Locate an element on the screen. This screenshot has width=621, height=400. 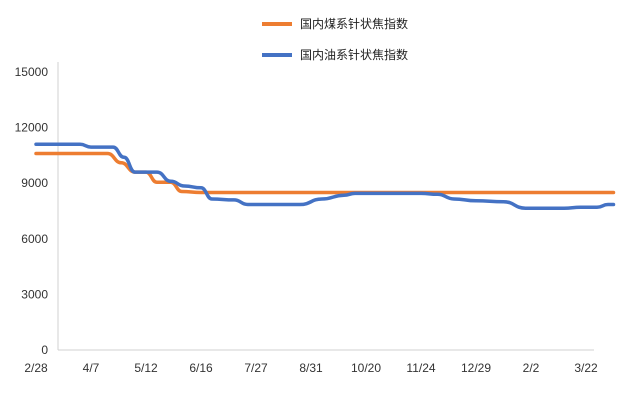
legend-label-coal: 国内煤系针状焦指数 is located at coordinates (354, 23).